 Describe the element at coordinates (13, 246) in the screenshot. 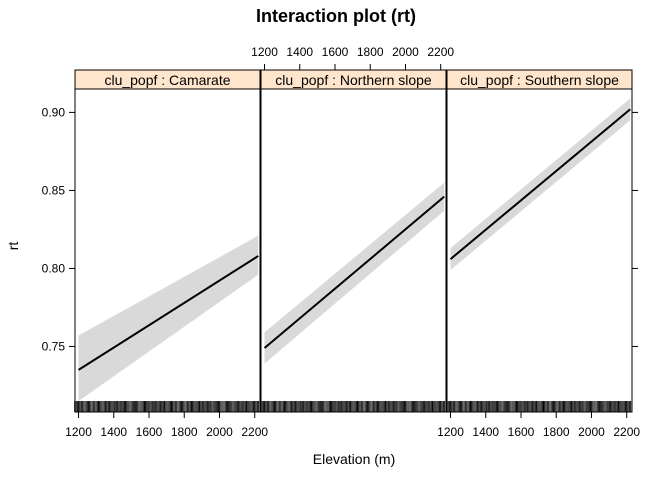

I see `y-axis-label: rt` at that location.